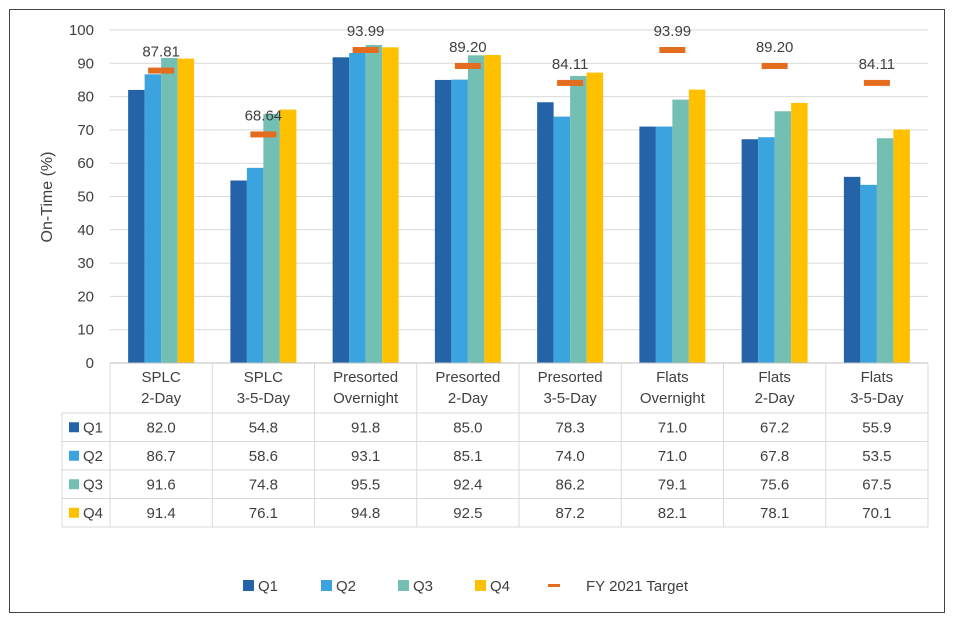 This screenshot has height=624, width=956. What do you see at coordinates (570, 513) in the screenshot?
I see `table-cell: 87.2` at bounding box center [570, 513].